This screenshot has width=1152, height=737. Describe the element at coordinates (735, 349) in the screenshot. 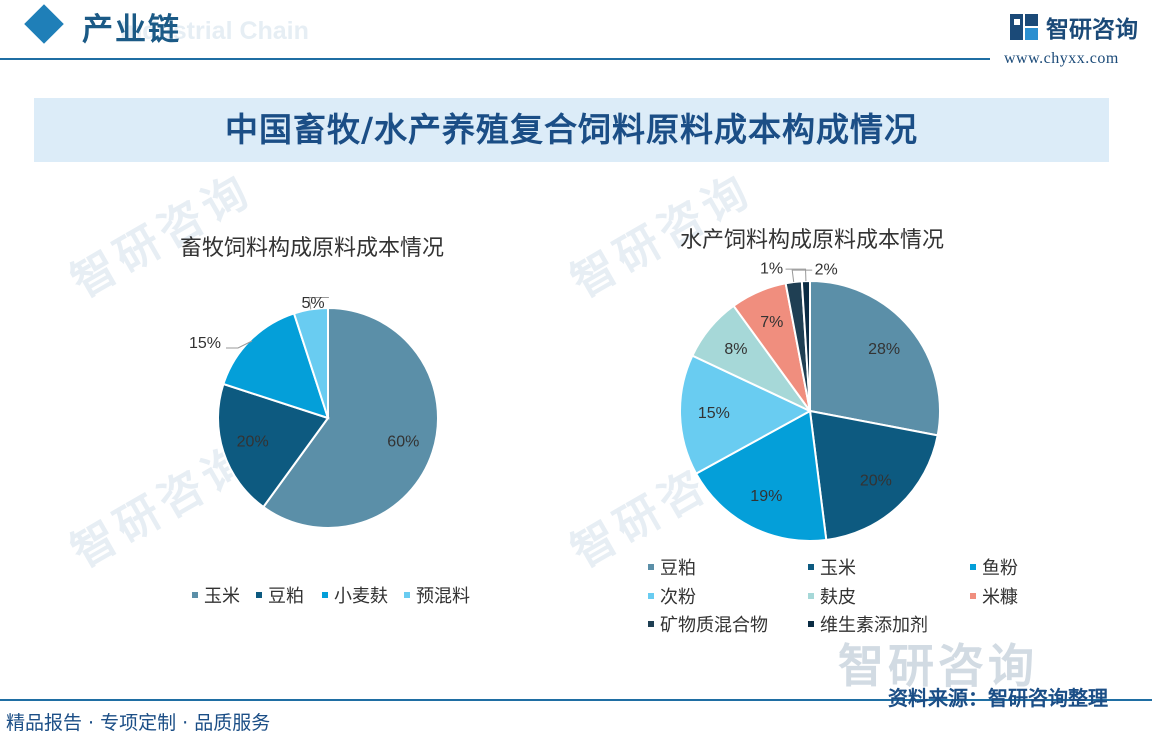

I see `data-label: 8%` at that location.